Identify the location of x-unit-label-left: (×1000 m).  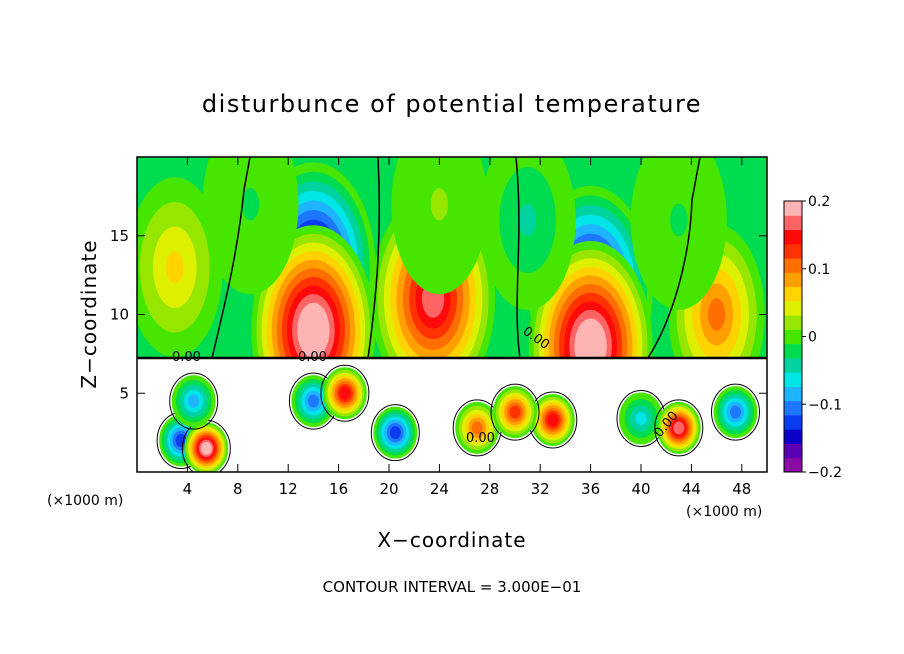
(85, 501).